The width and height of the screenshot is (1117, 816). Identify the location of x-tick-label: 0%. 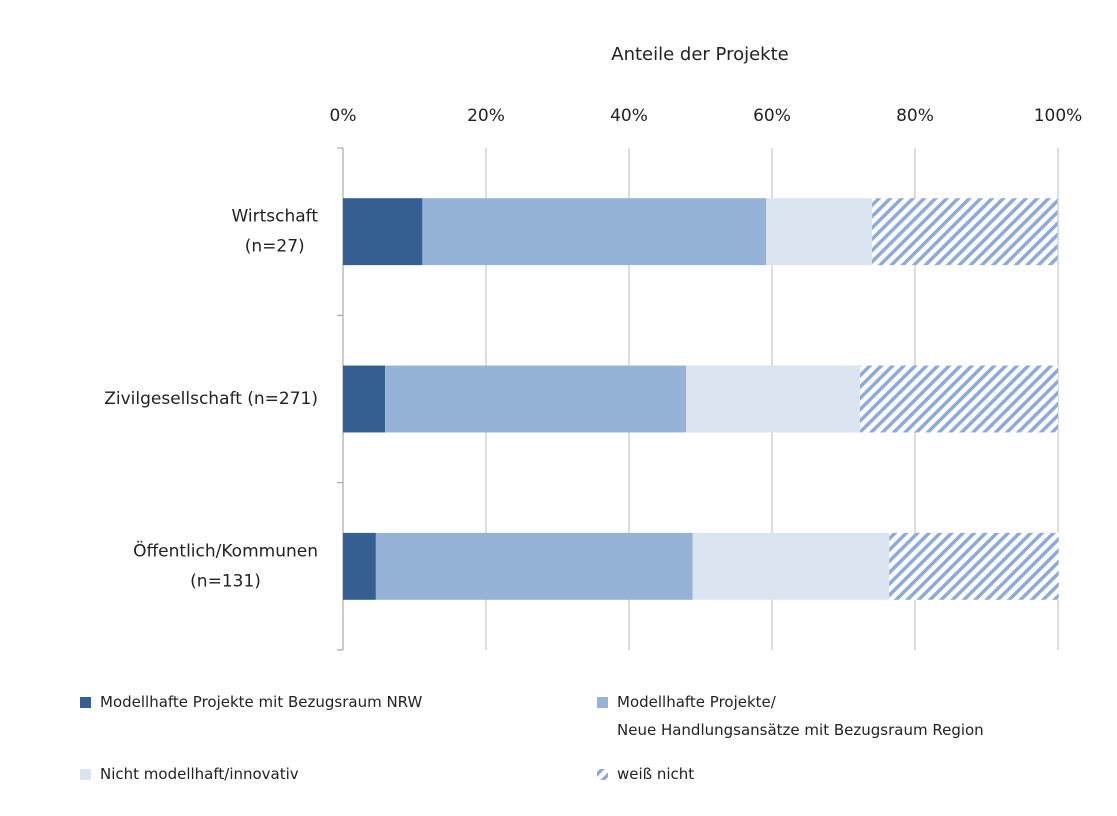
(343, 116).